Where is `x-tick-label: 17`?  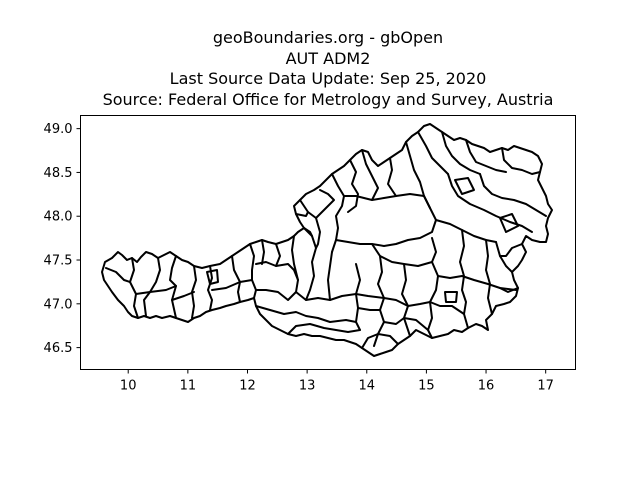
x-tick-label: 17 is located at coordinates (545, 386).